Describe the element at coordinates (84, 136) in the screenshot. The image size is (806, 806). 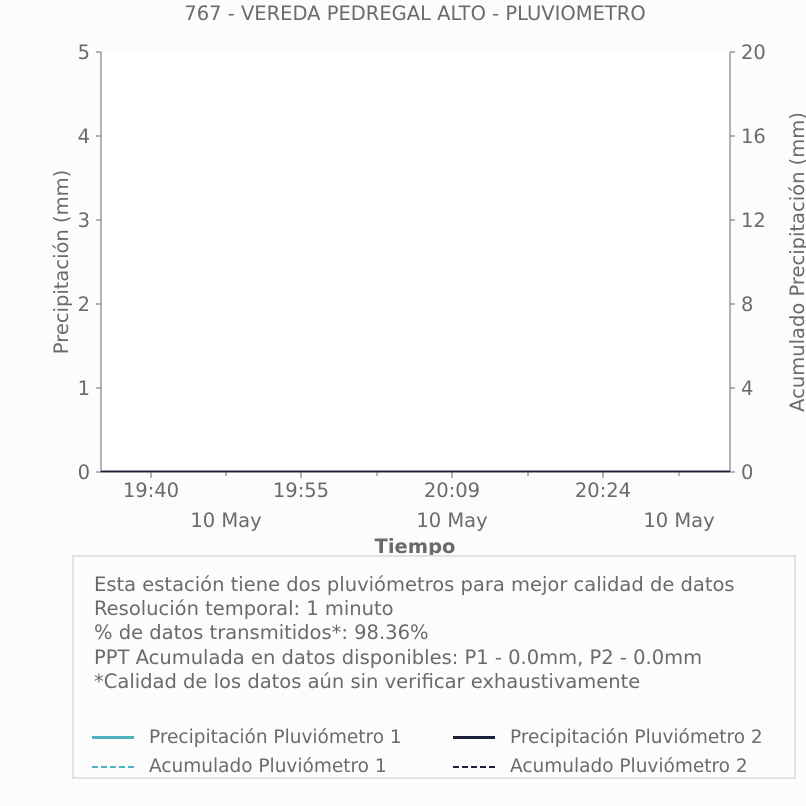
I see `y-tick-label: 4` at that location.